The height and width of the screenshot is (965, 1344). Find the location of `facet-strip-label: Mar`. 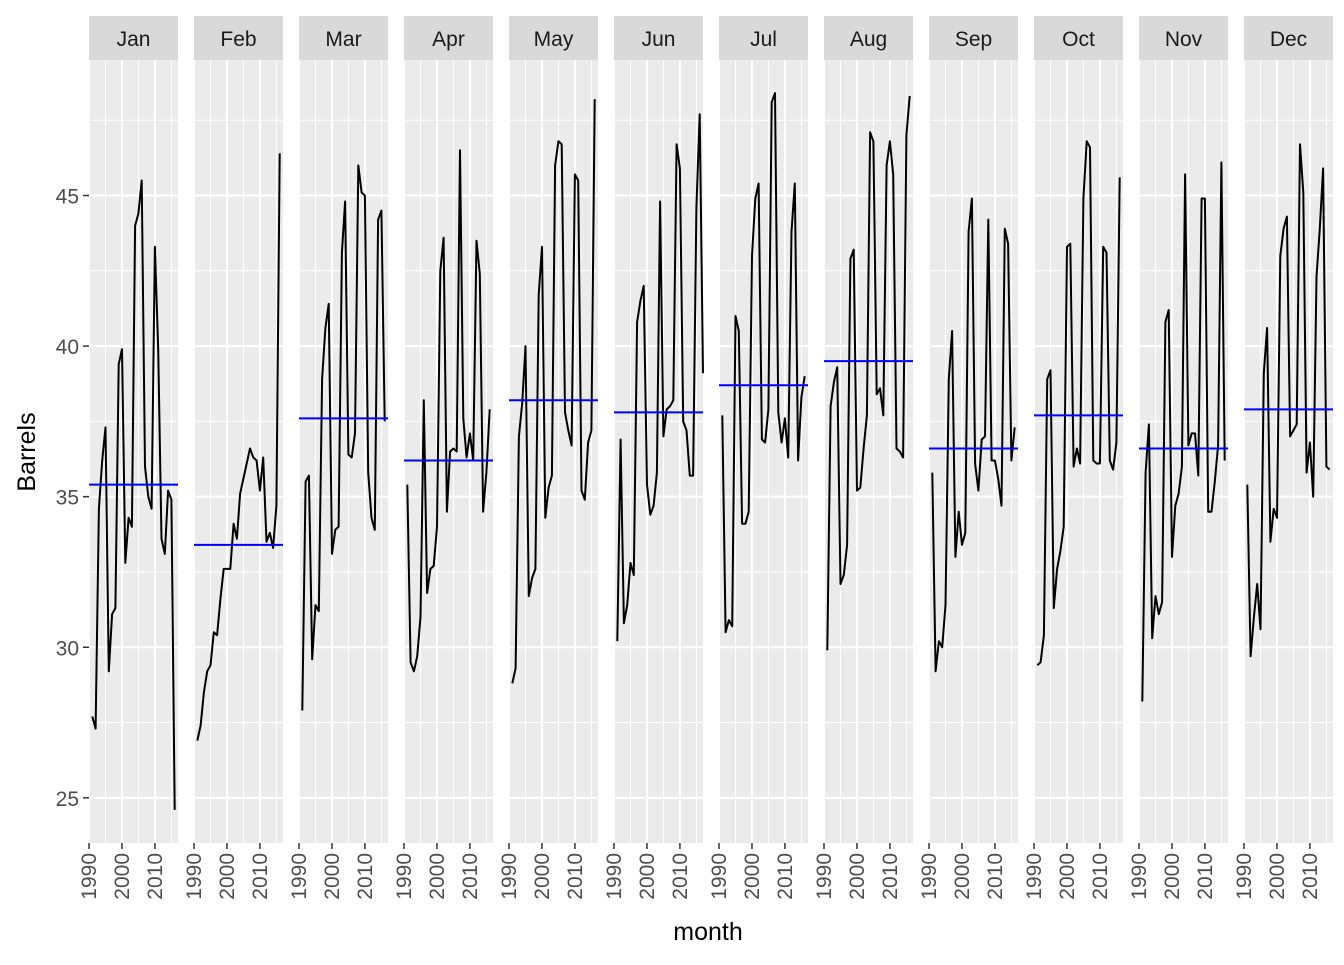

facet-strip-label: Mar is located at coordinates (343, 39).